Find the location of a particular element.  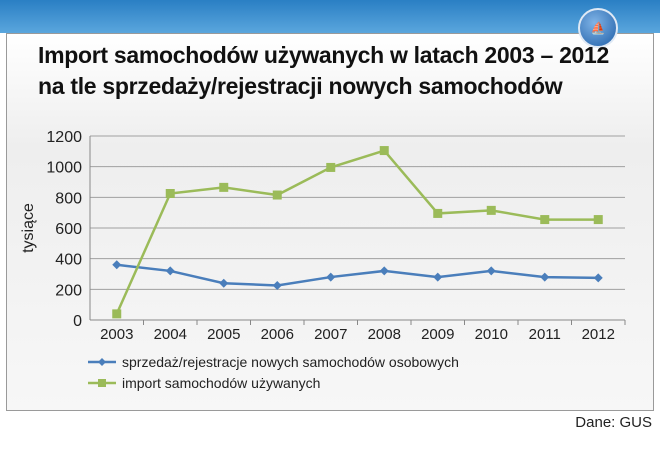

series-line is located at coordinates (357, 275).